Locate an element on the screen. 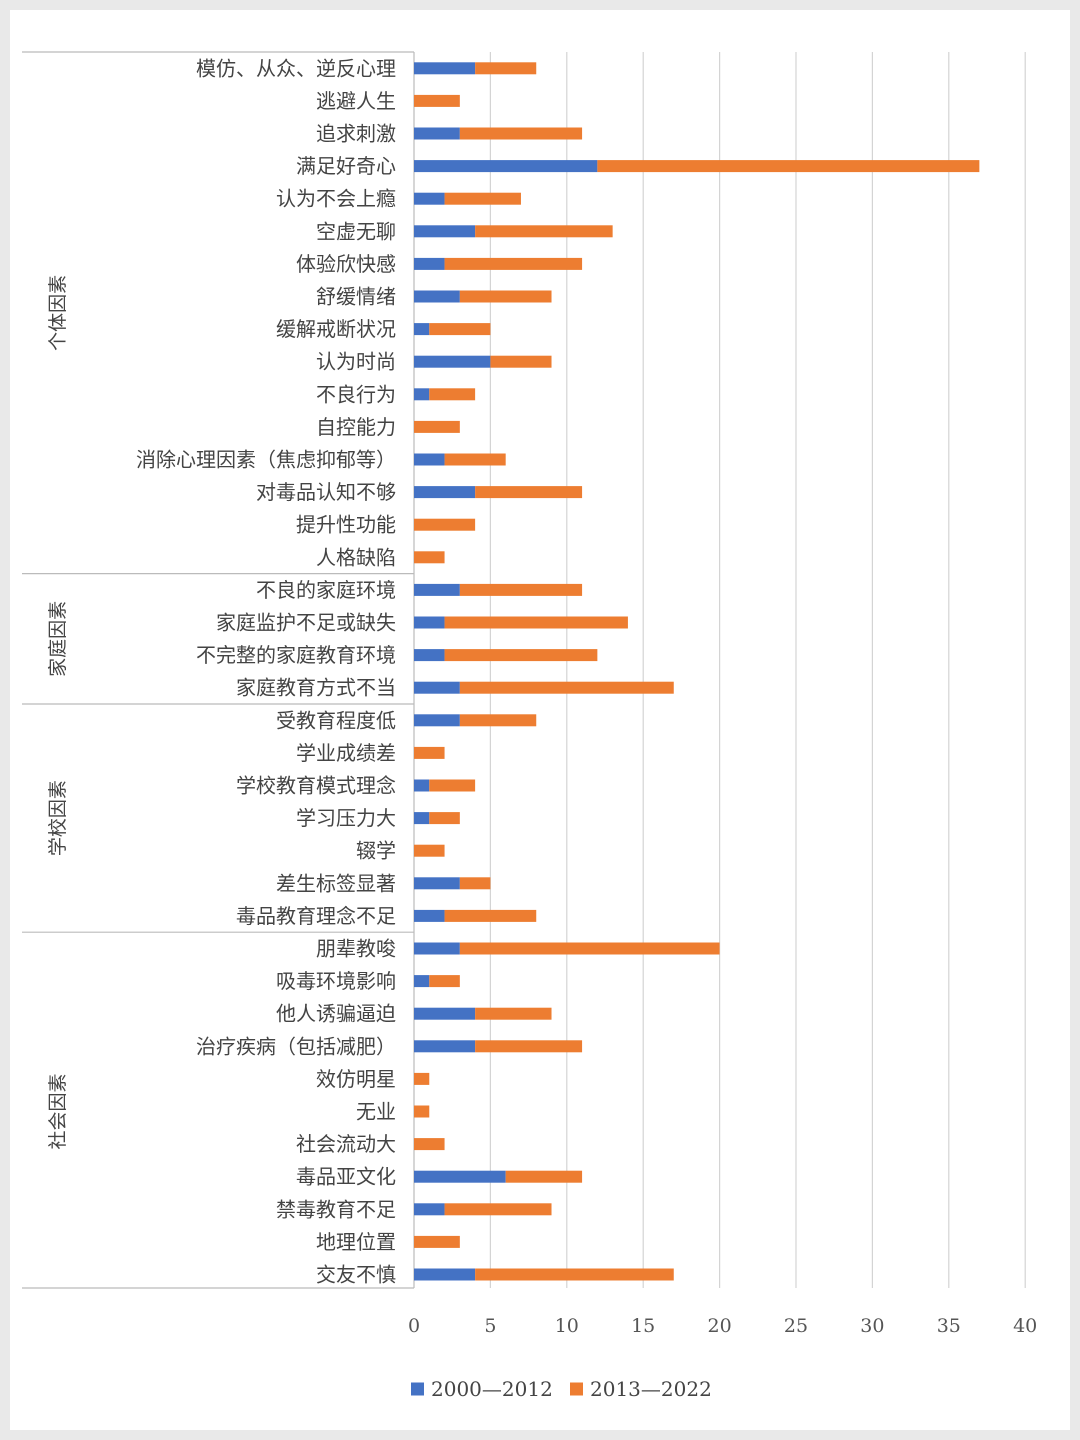  category-label: 朋辈教唆 is located at coordinates (356, 949).